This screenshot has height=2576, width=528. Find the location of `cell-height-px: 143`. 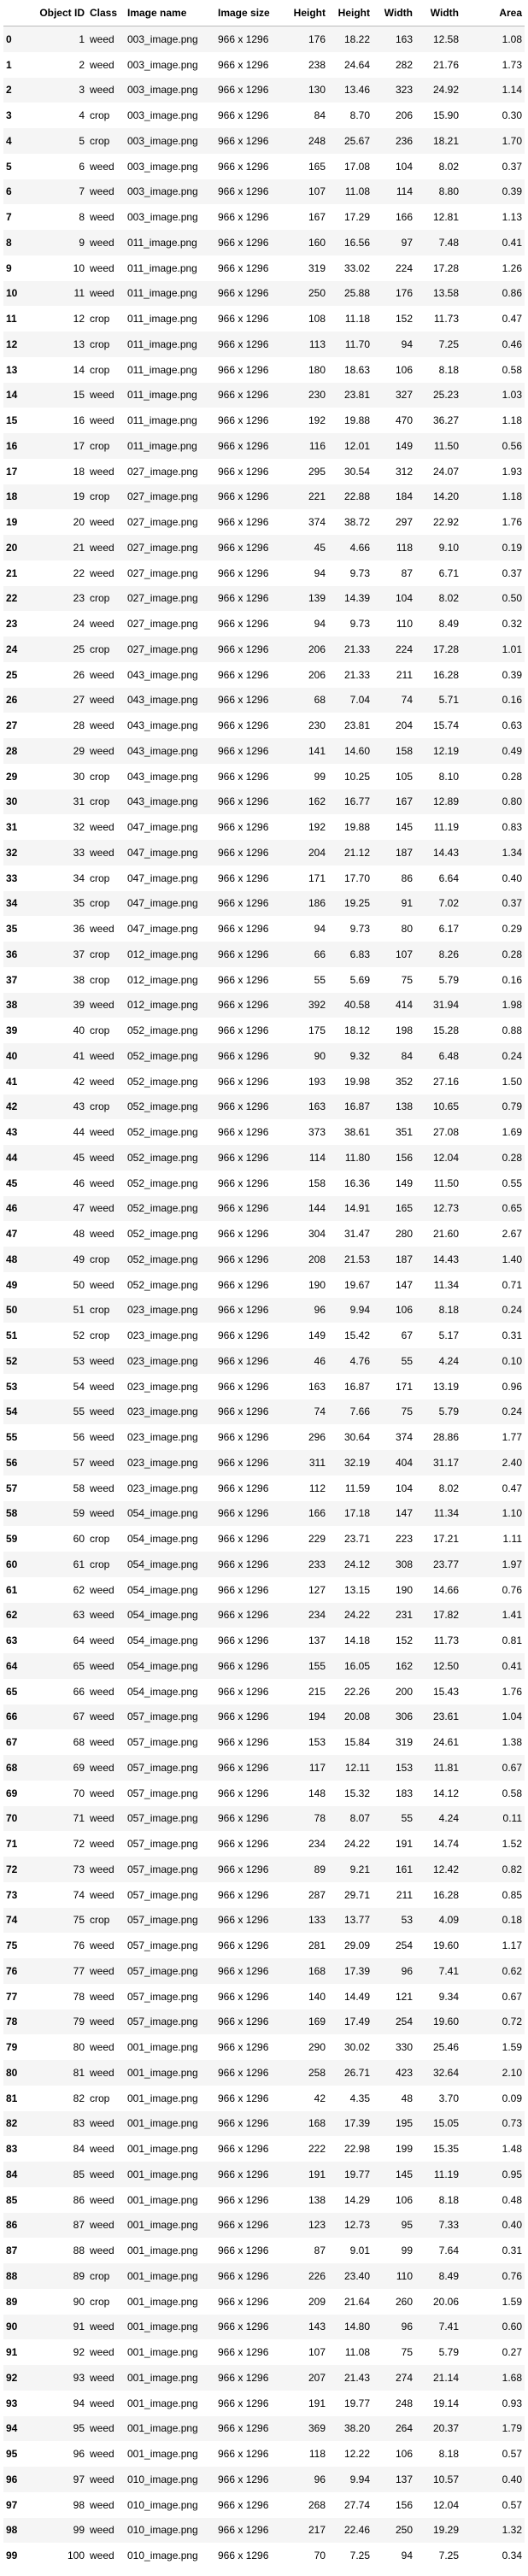

cell-height-px: 143 is located at coordinates (306, 2327).